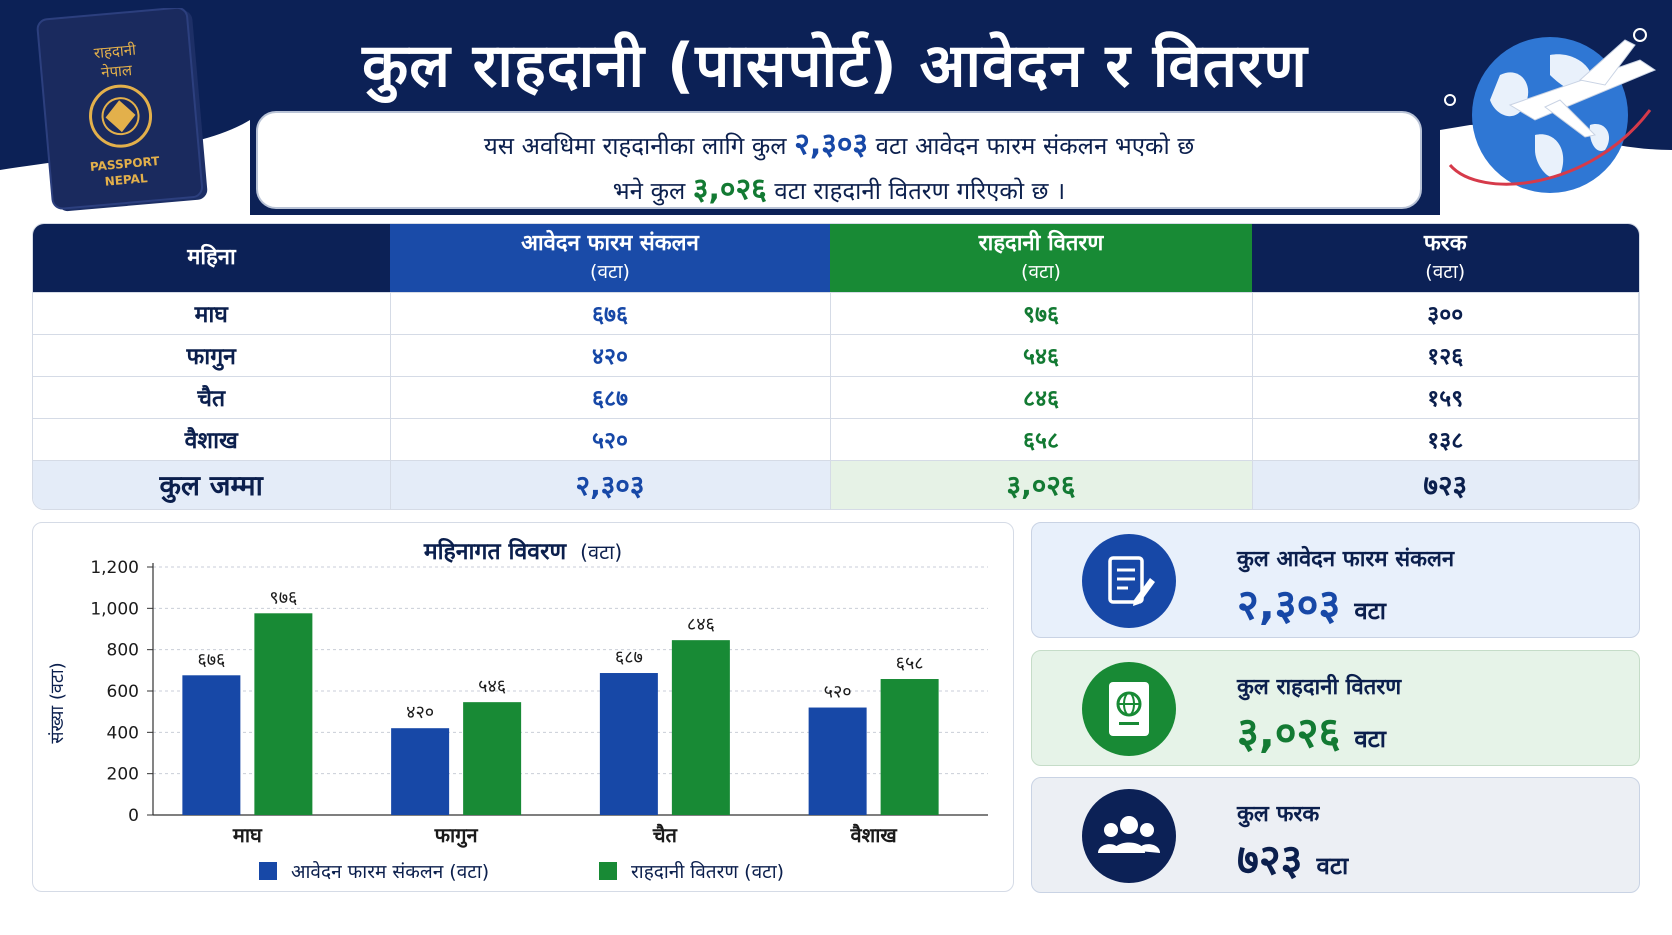 The width and height of the screenshot is (1672, 935). I want to click on stat-value: ३,०२६ वटा, so click(1311, 732).